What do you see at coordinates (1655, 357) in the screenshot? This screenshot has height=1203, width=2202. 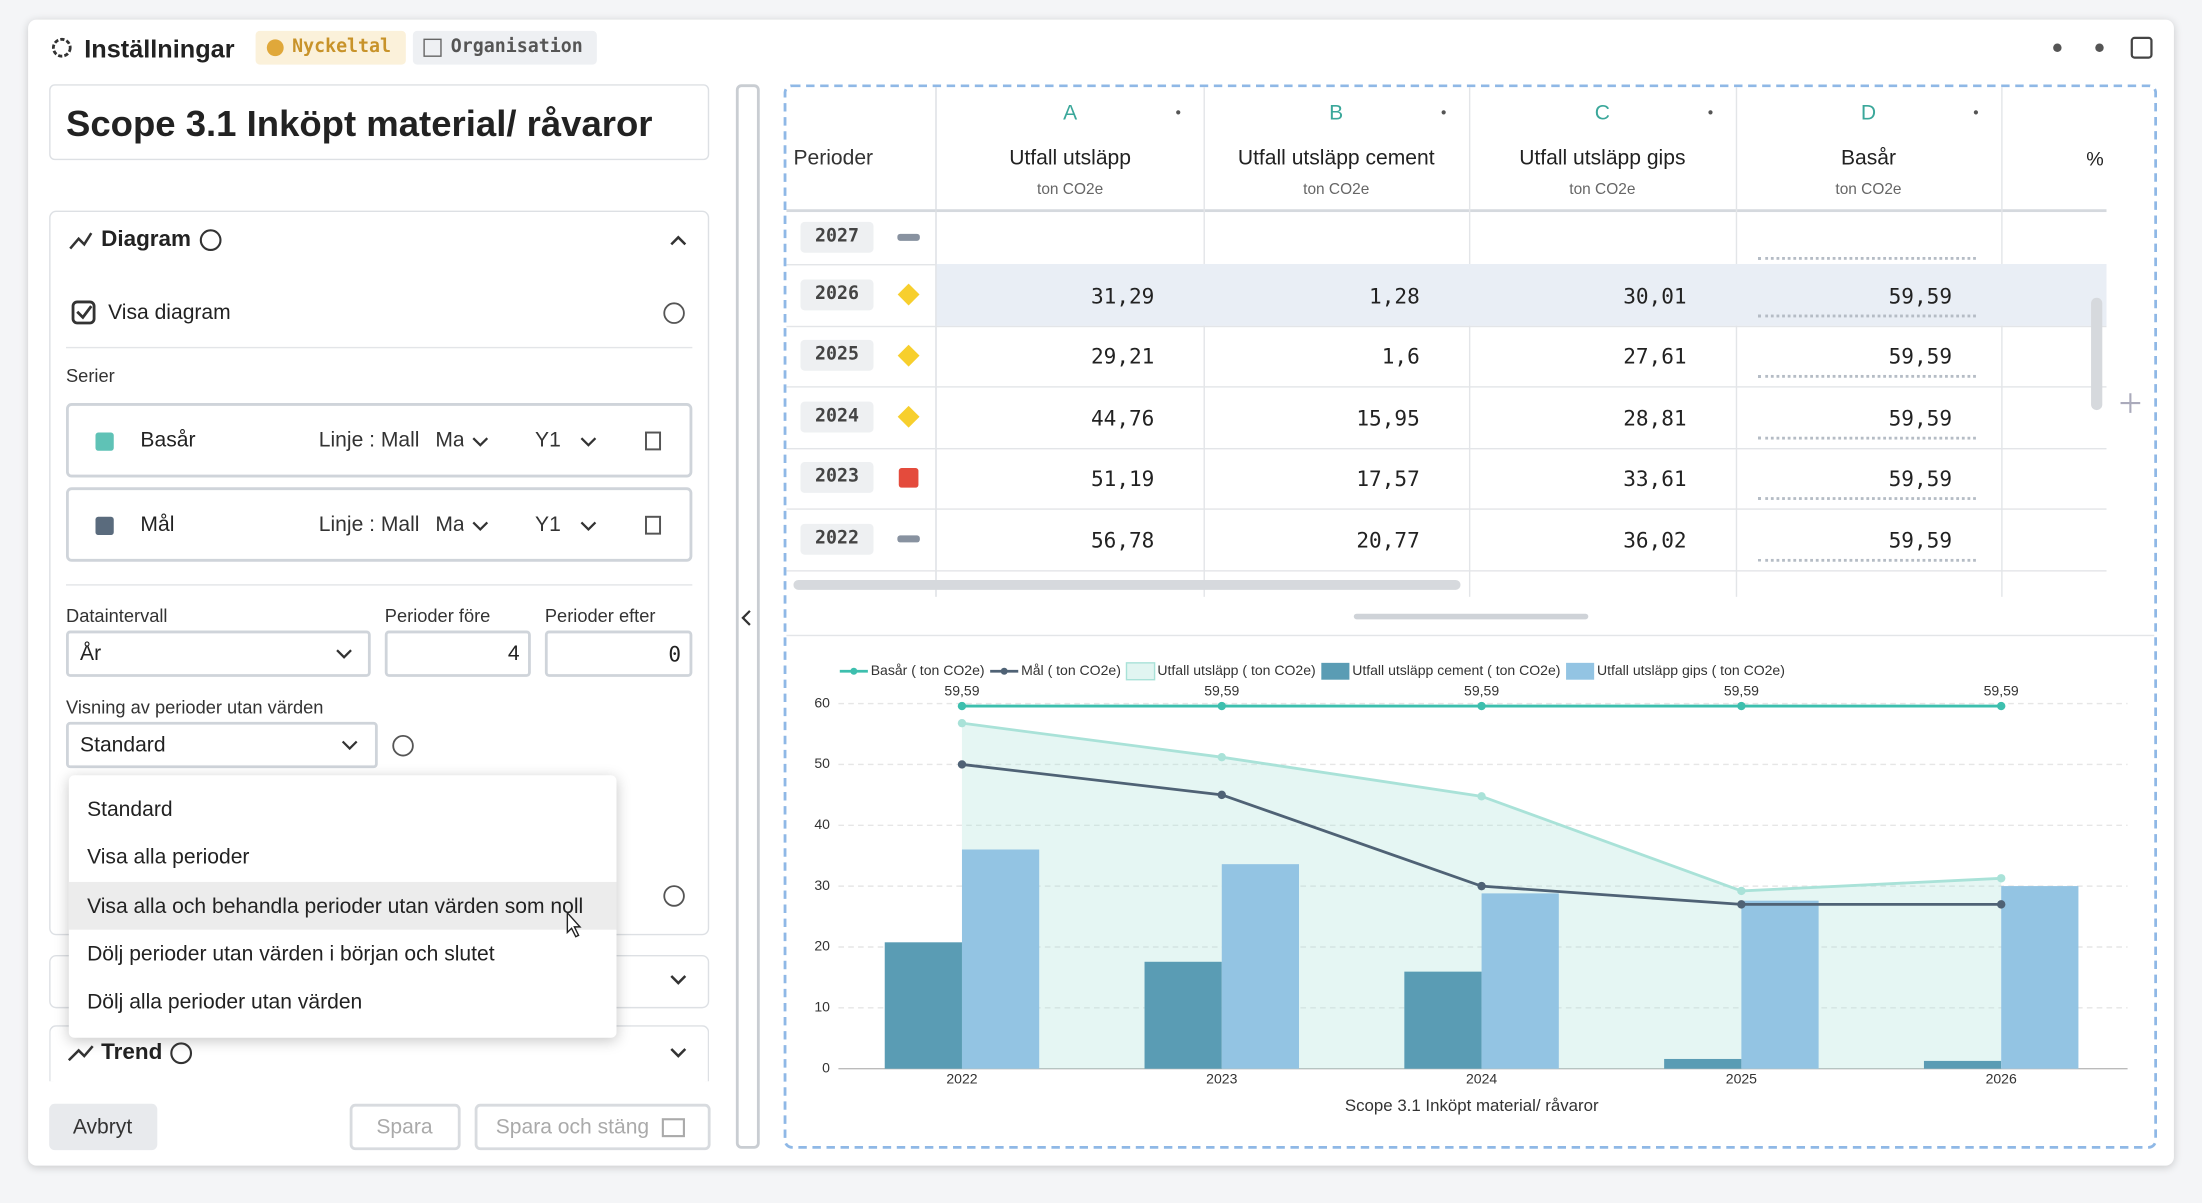 I see `cell-value: 27,61` at bounding box center [1655, 357].